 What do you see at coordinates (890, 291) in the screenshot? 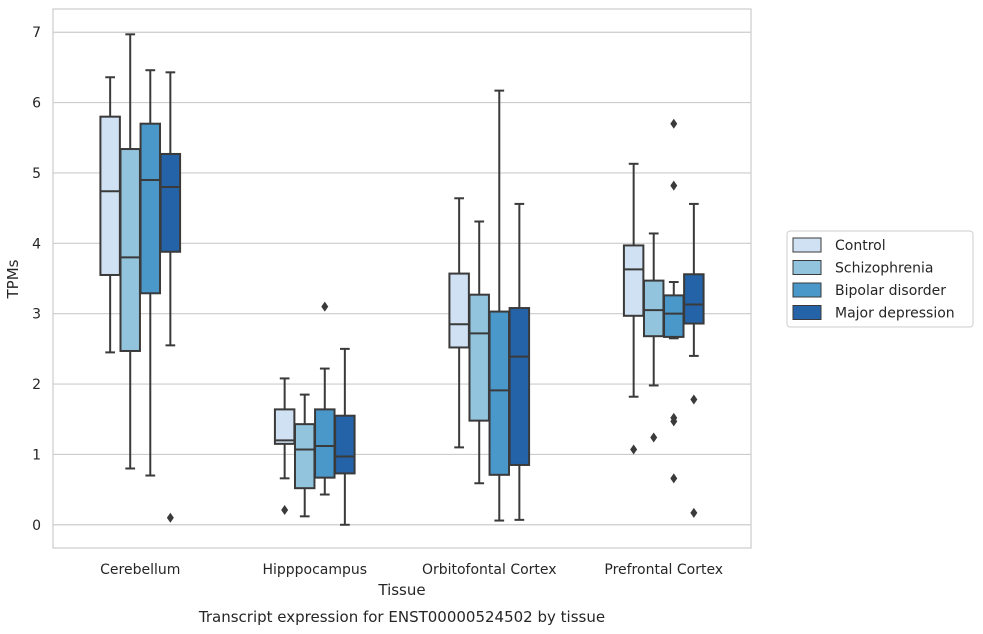
I see `legend-label-3: Bipolar disorder` at bounding box center [890, 291].